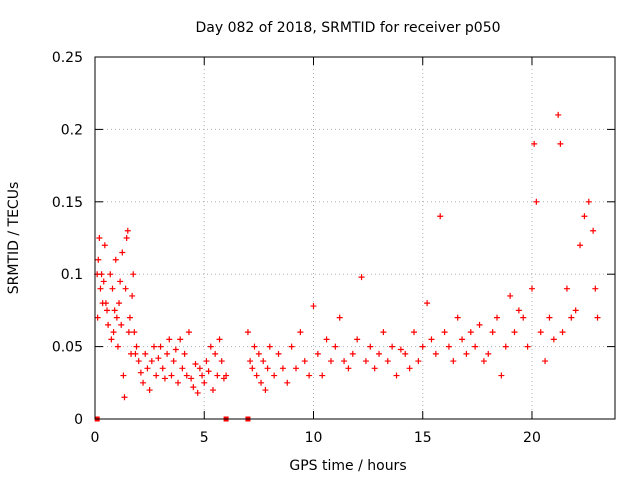 Image resolution: width=640 pixels, height=480 pixels. What do you see at coordinates (95, 438) in the screenshot?
I see `x-tick-label: 0` at bounding box center [95, 438].